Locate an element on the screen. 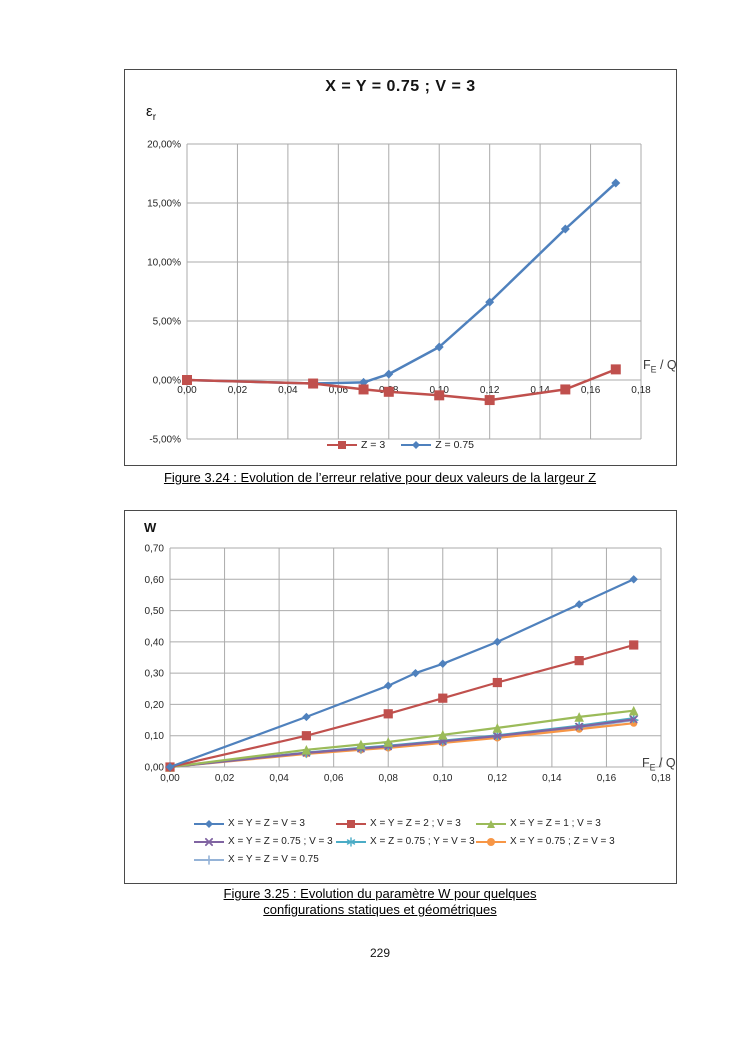 The height and width of the screenshot is (1053, 744). legend-label: X = Y = Z = V = 0.75 is located at coordinates (273, 859).